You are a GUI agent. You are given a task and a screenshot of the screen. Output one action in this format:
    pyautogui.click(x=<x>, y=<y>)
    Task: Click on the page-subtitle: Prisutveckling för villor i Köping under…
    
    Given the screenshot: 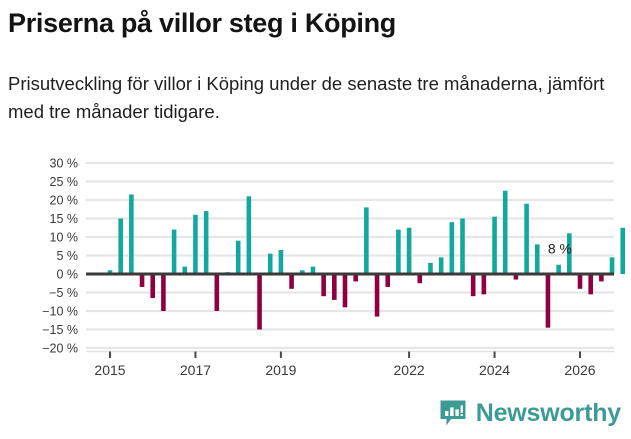 What is the action you would take?
    pyautogui.click(x=306, y=97)
    